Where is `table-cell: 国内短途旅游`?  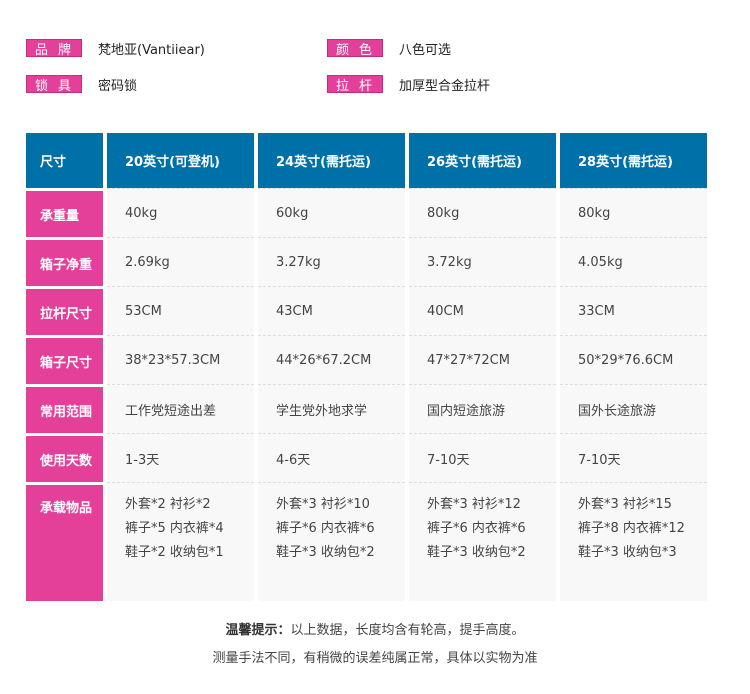 table-cell: 国内短途旅游 is located at coordinates (482, 408).